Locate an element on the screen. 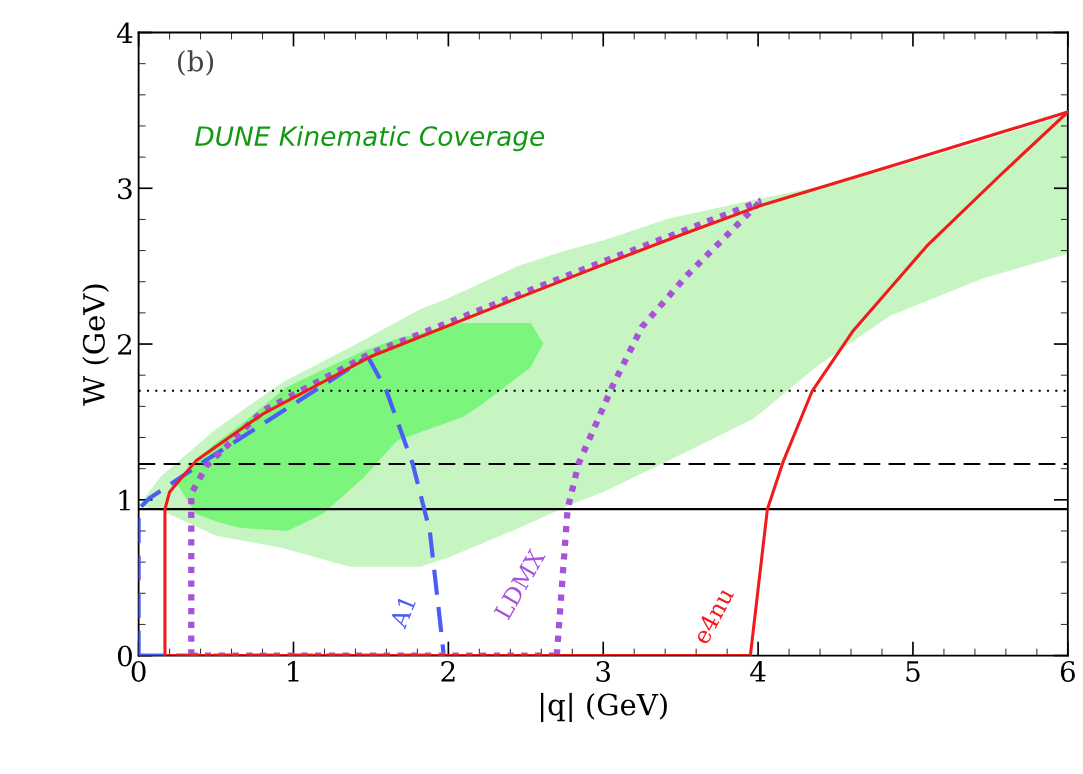 The width and height of the screenshot is (1083, 774). x-tick-label: 1 is located at coordinates (293, 671).